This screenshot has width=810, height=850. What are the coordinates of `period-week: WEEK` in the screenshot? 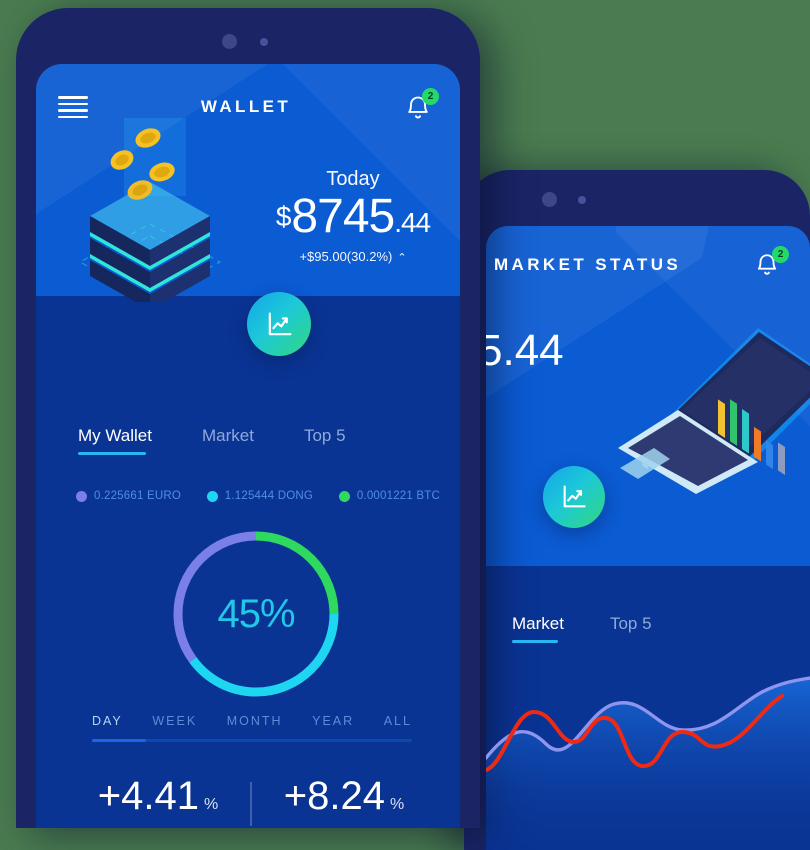 It's located at (175, 721).